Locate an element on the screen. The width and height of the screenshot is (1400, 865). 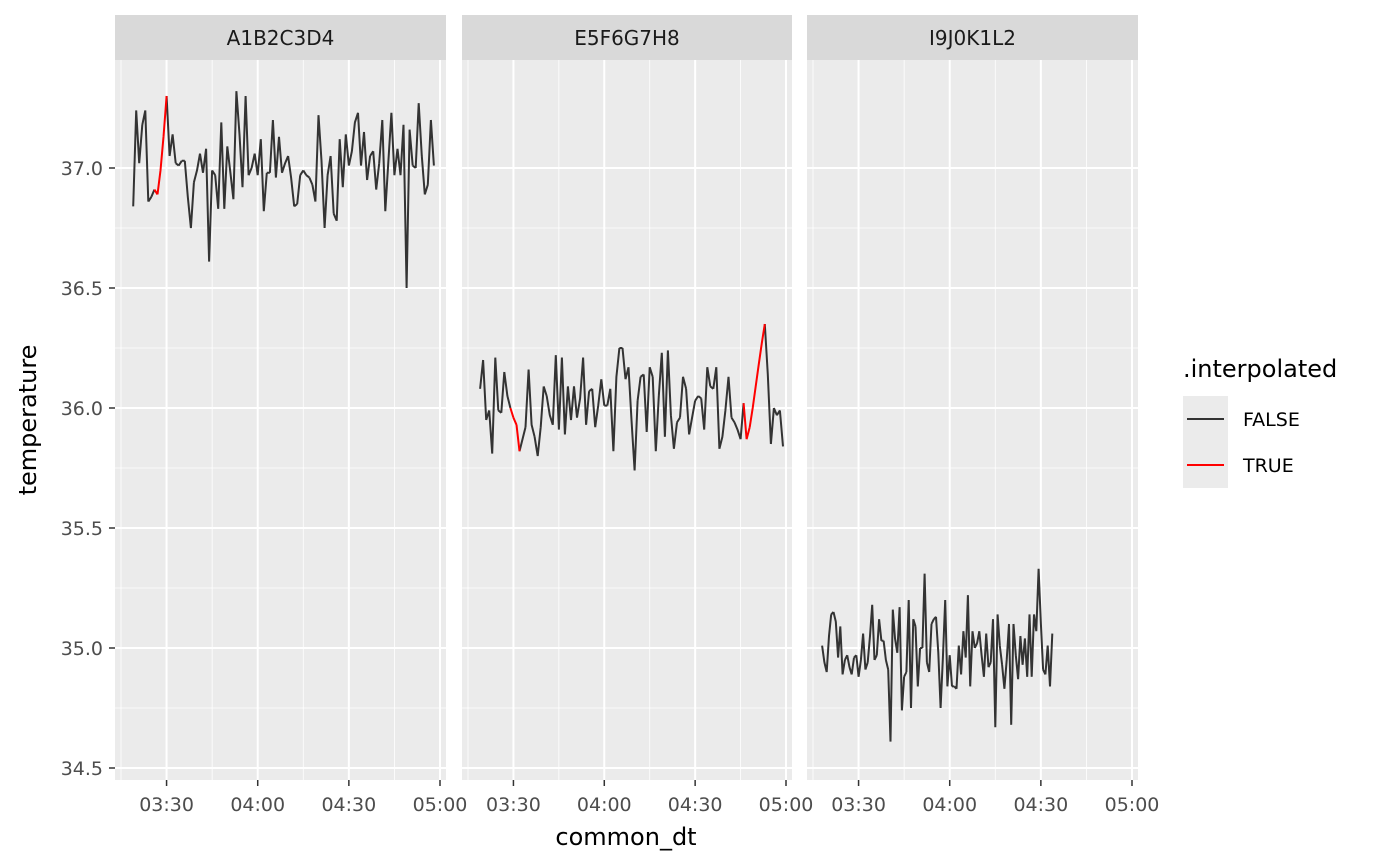
x-axis-title: common_dt is located at coordinates (625, 837).